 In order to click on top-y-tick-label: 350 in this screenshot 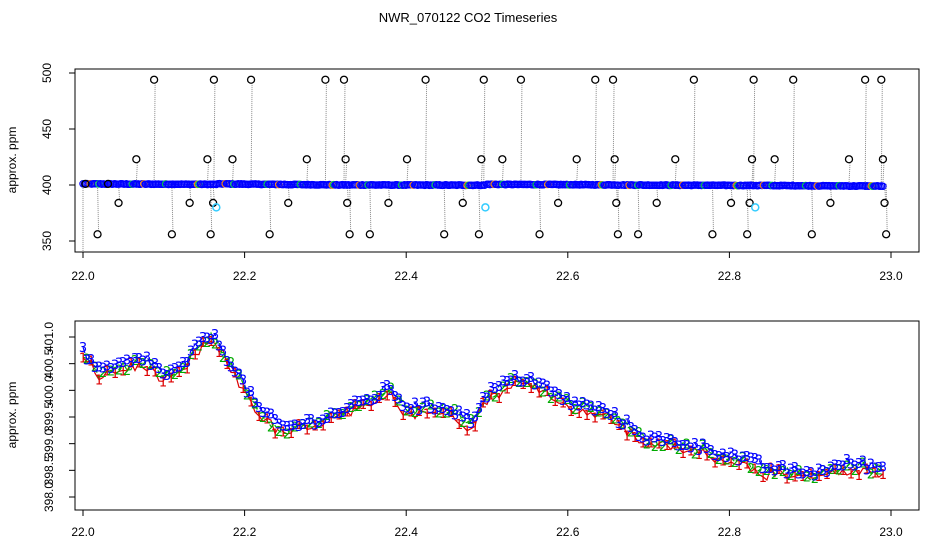, I will do `click(47, 241)`.